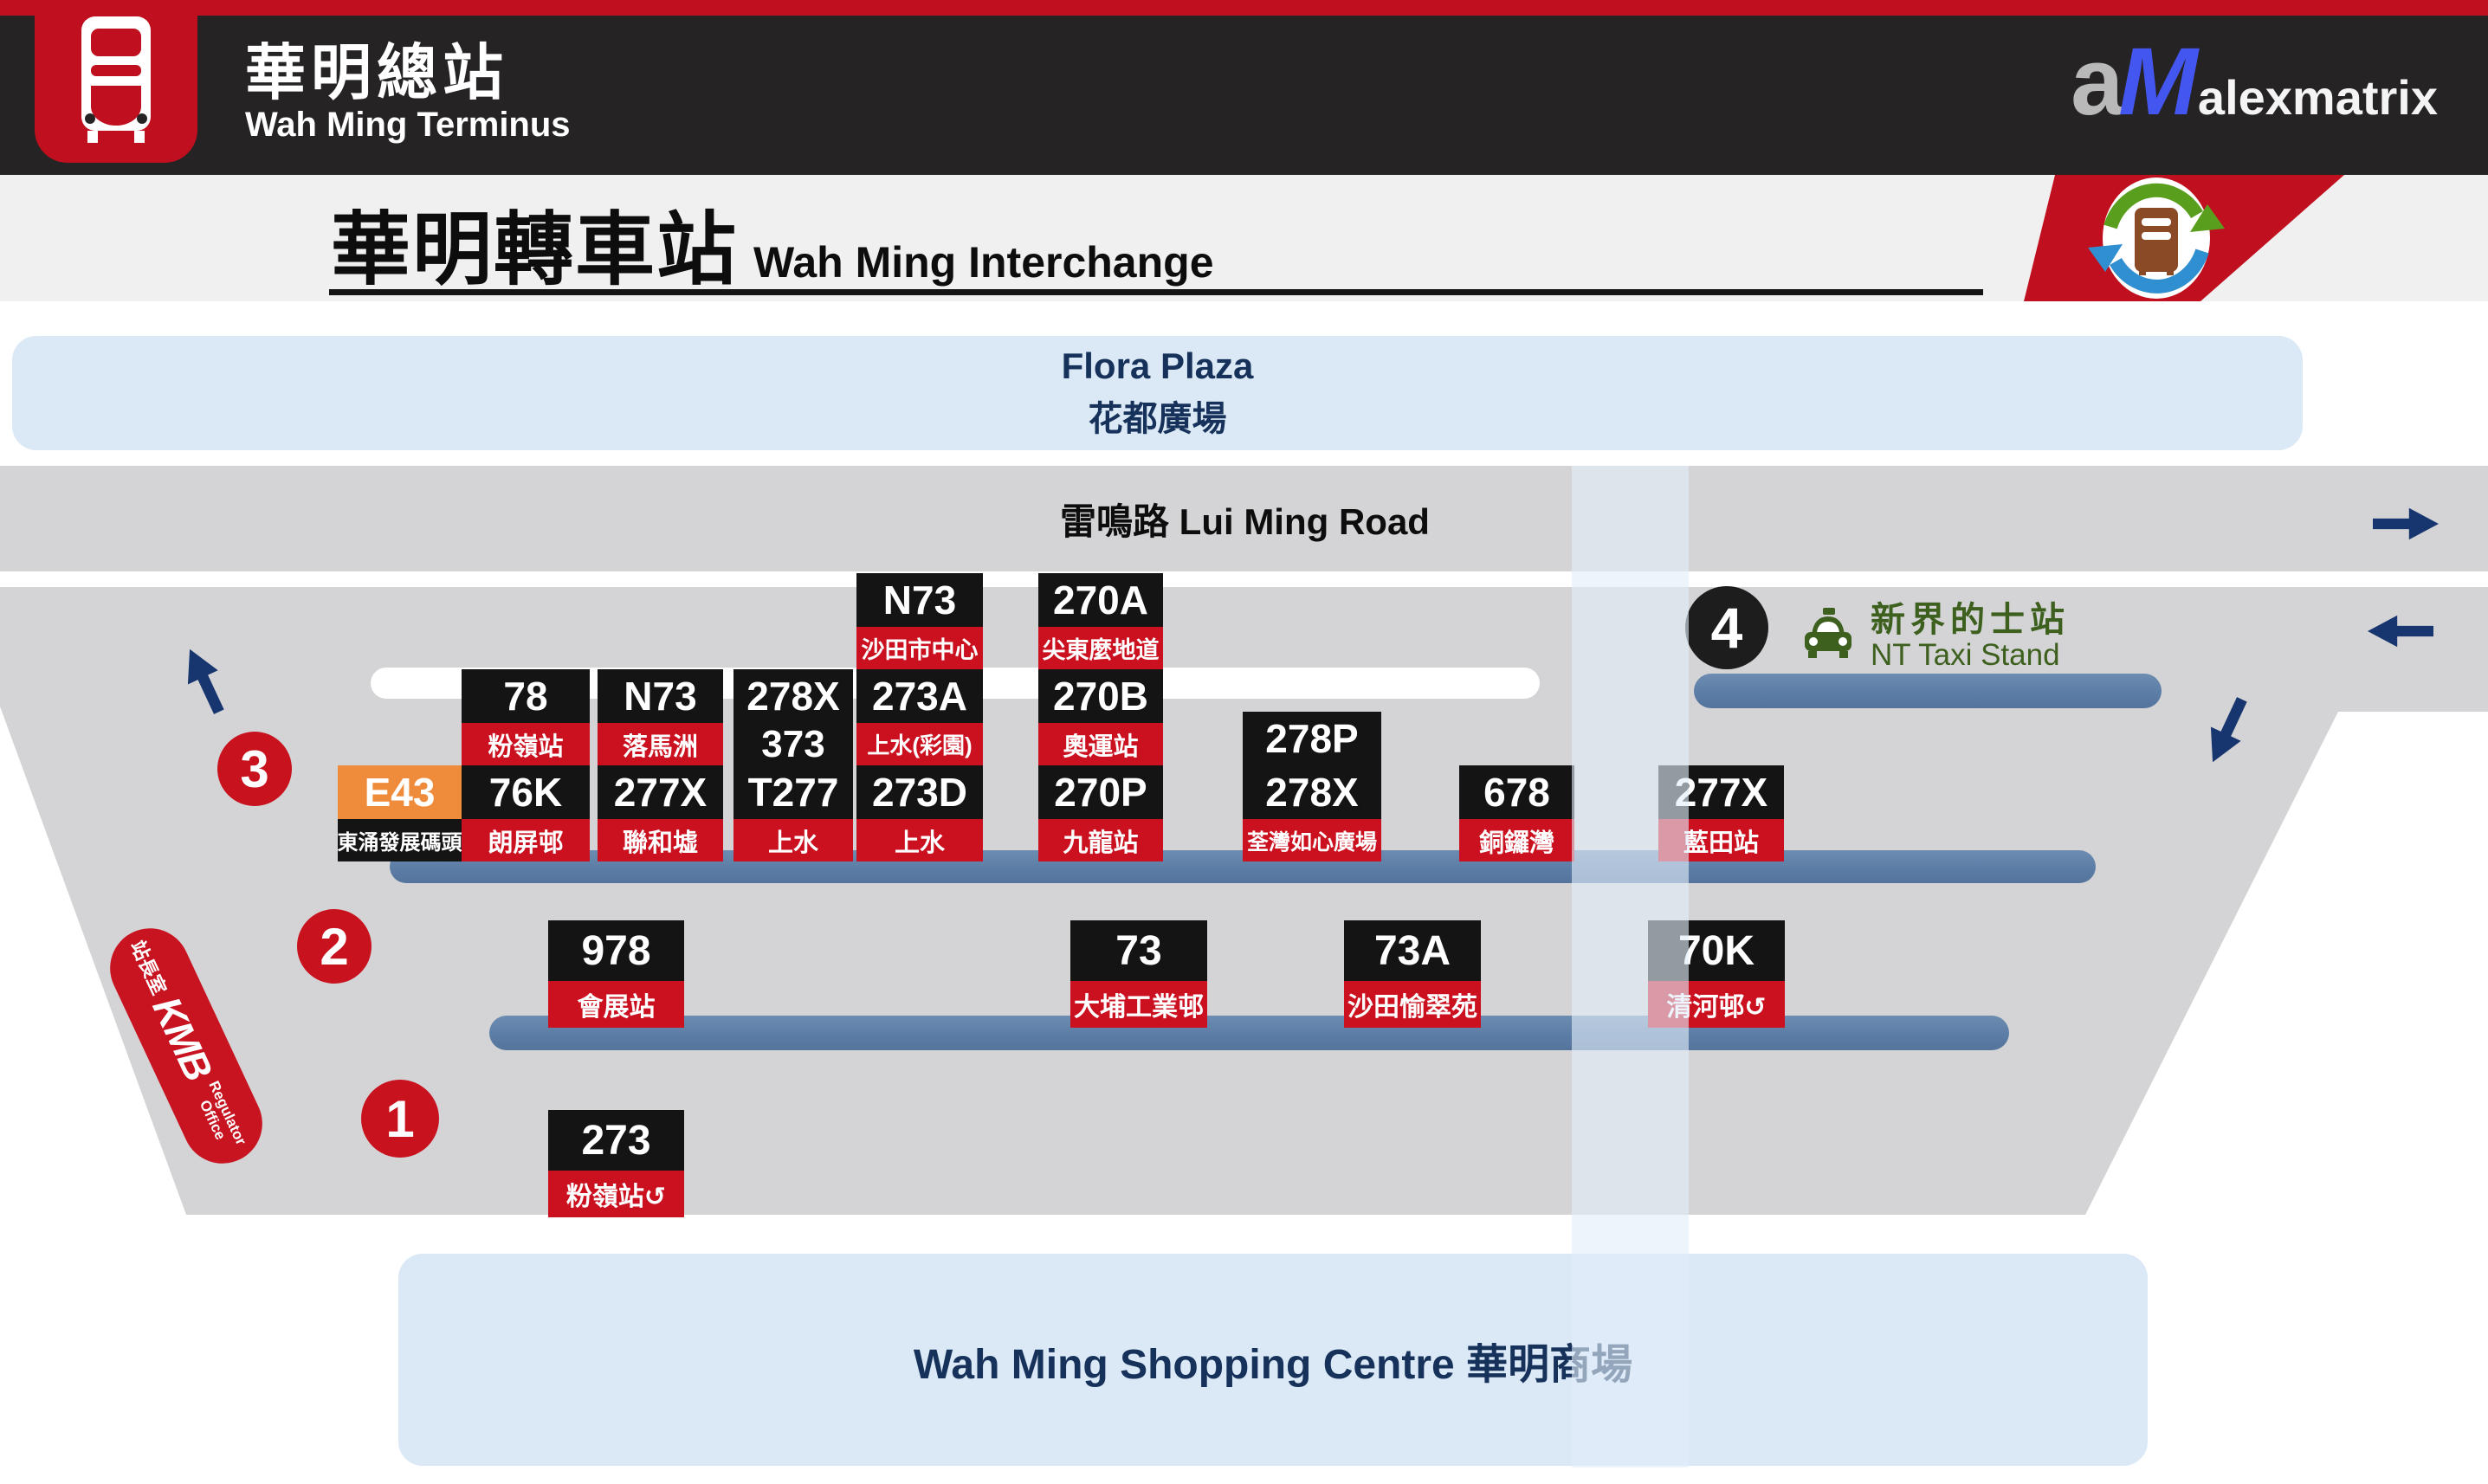  I want to click on route-destination: 銅鑼灣, so click(1517, 840).